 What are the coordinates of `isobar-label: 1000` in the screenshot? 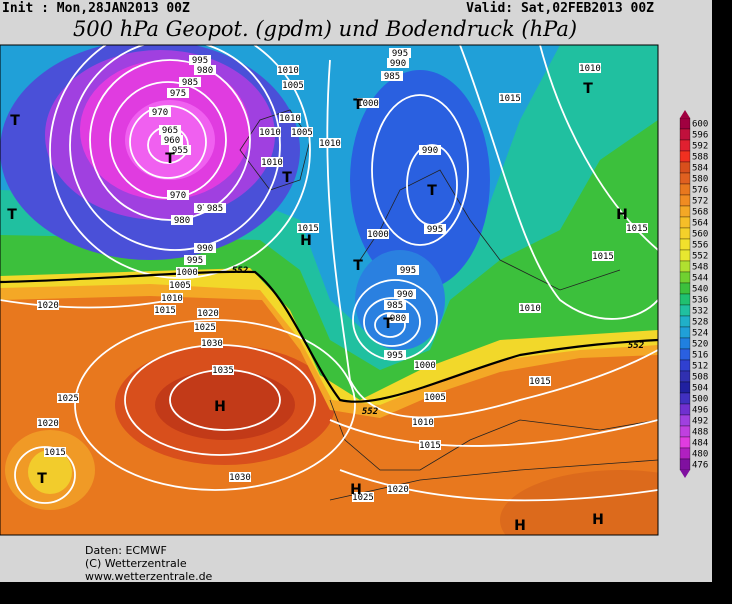 It's located at (368, 104).